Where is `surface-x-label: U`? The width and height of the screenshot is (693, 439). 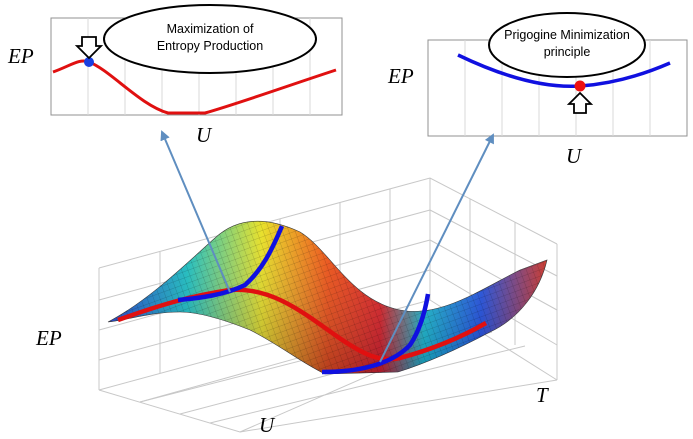
surface-x-label: U is located at coordinates (267, 425).